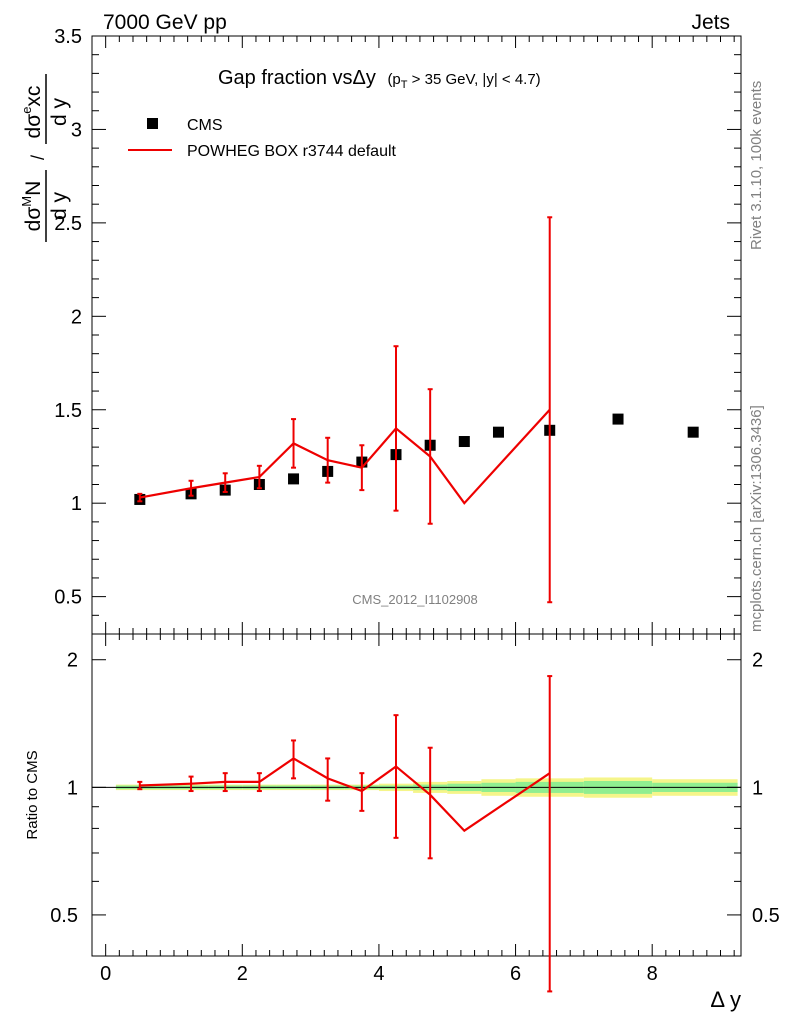 The width and height of the screenshot is (786, 1024). What do you see at coordinates (242, 974) in the screenshot?
I see `x-tick-label: 2` at bounding box center [242, 974].